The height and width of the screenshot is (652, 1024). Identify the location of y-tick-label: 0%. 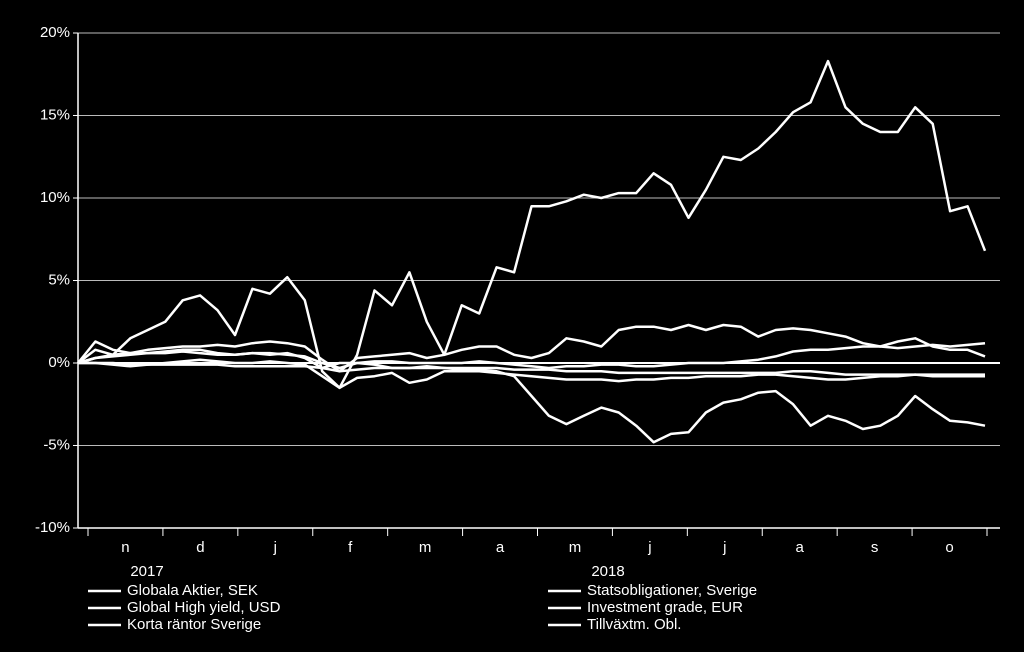
(59, 362).